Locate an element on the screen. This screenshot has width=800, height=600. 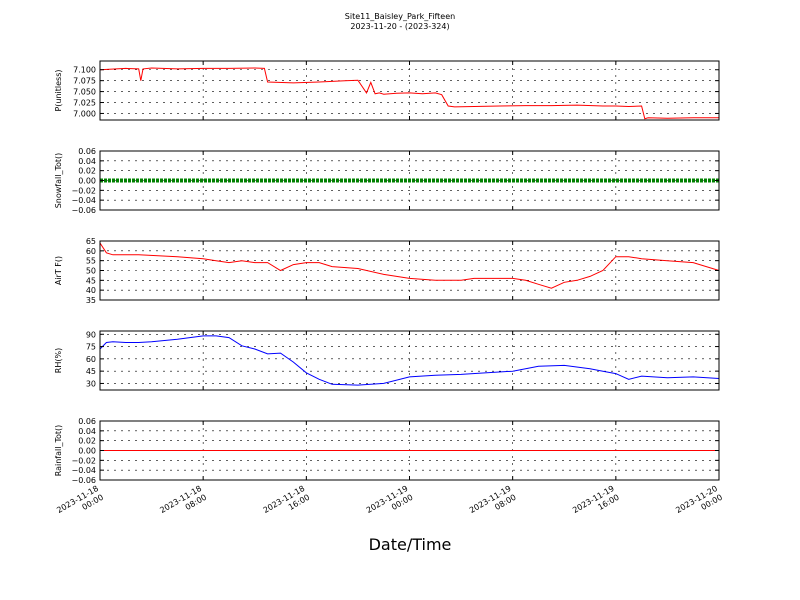
y-tick-label: 7.100 is located at coordinates (84, 70).